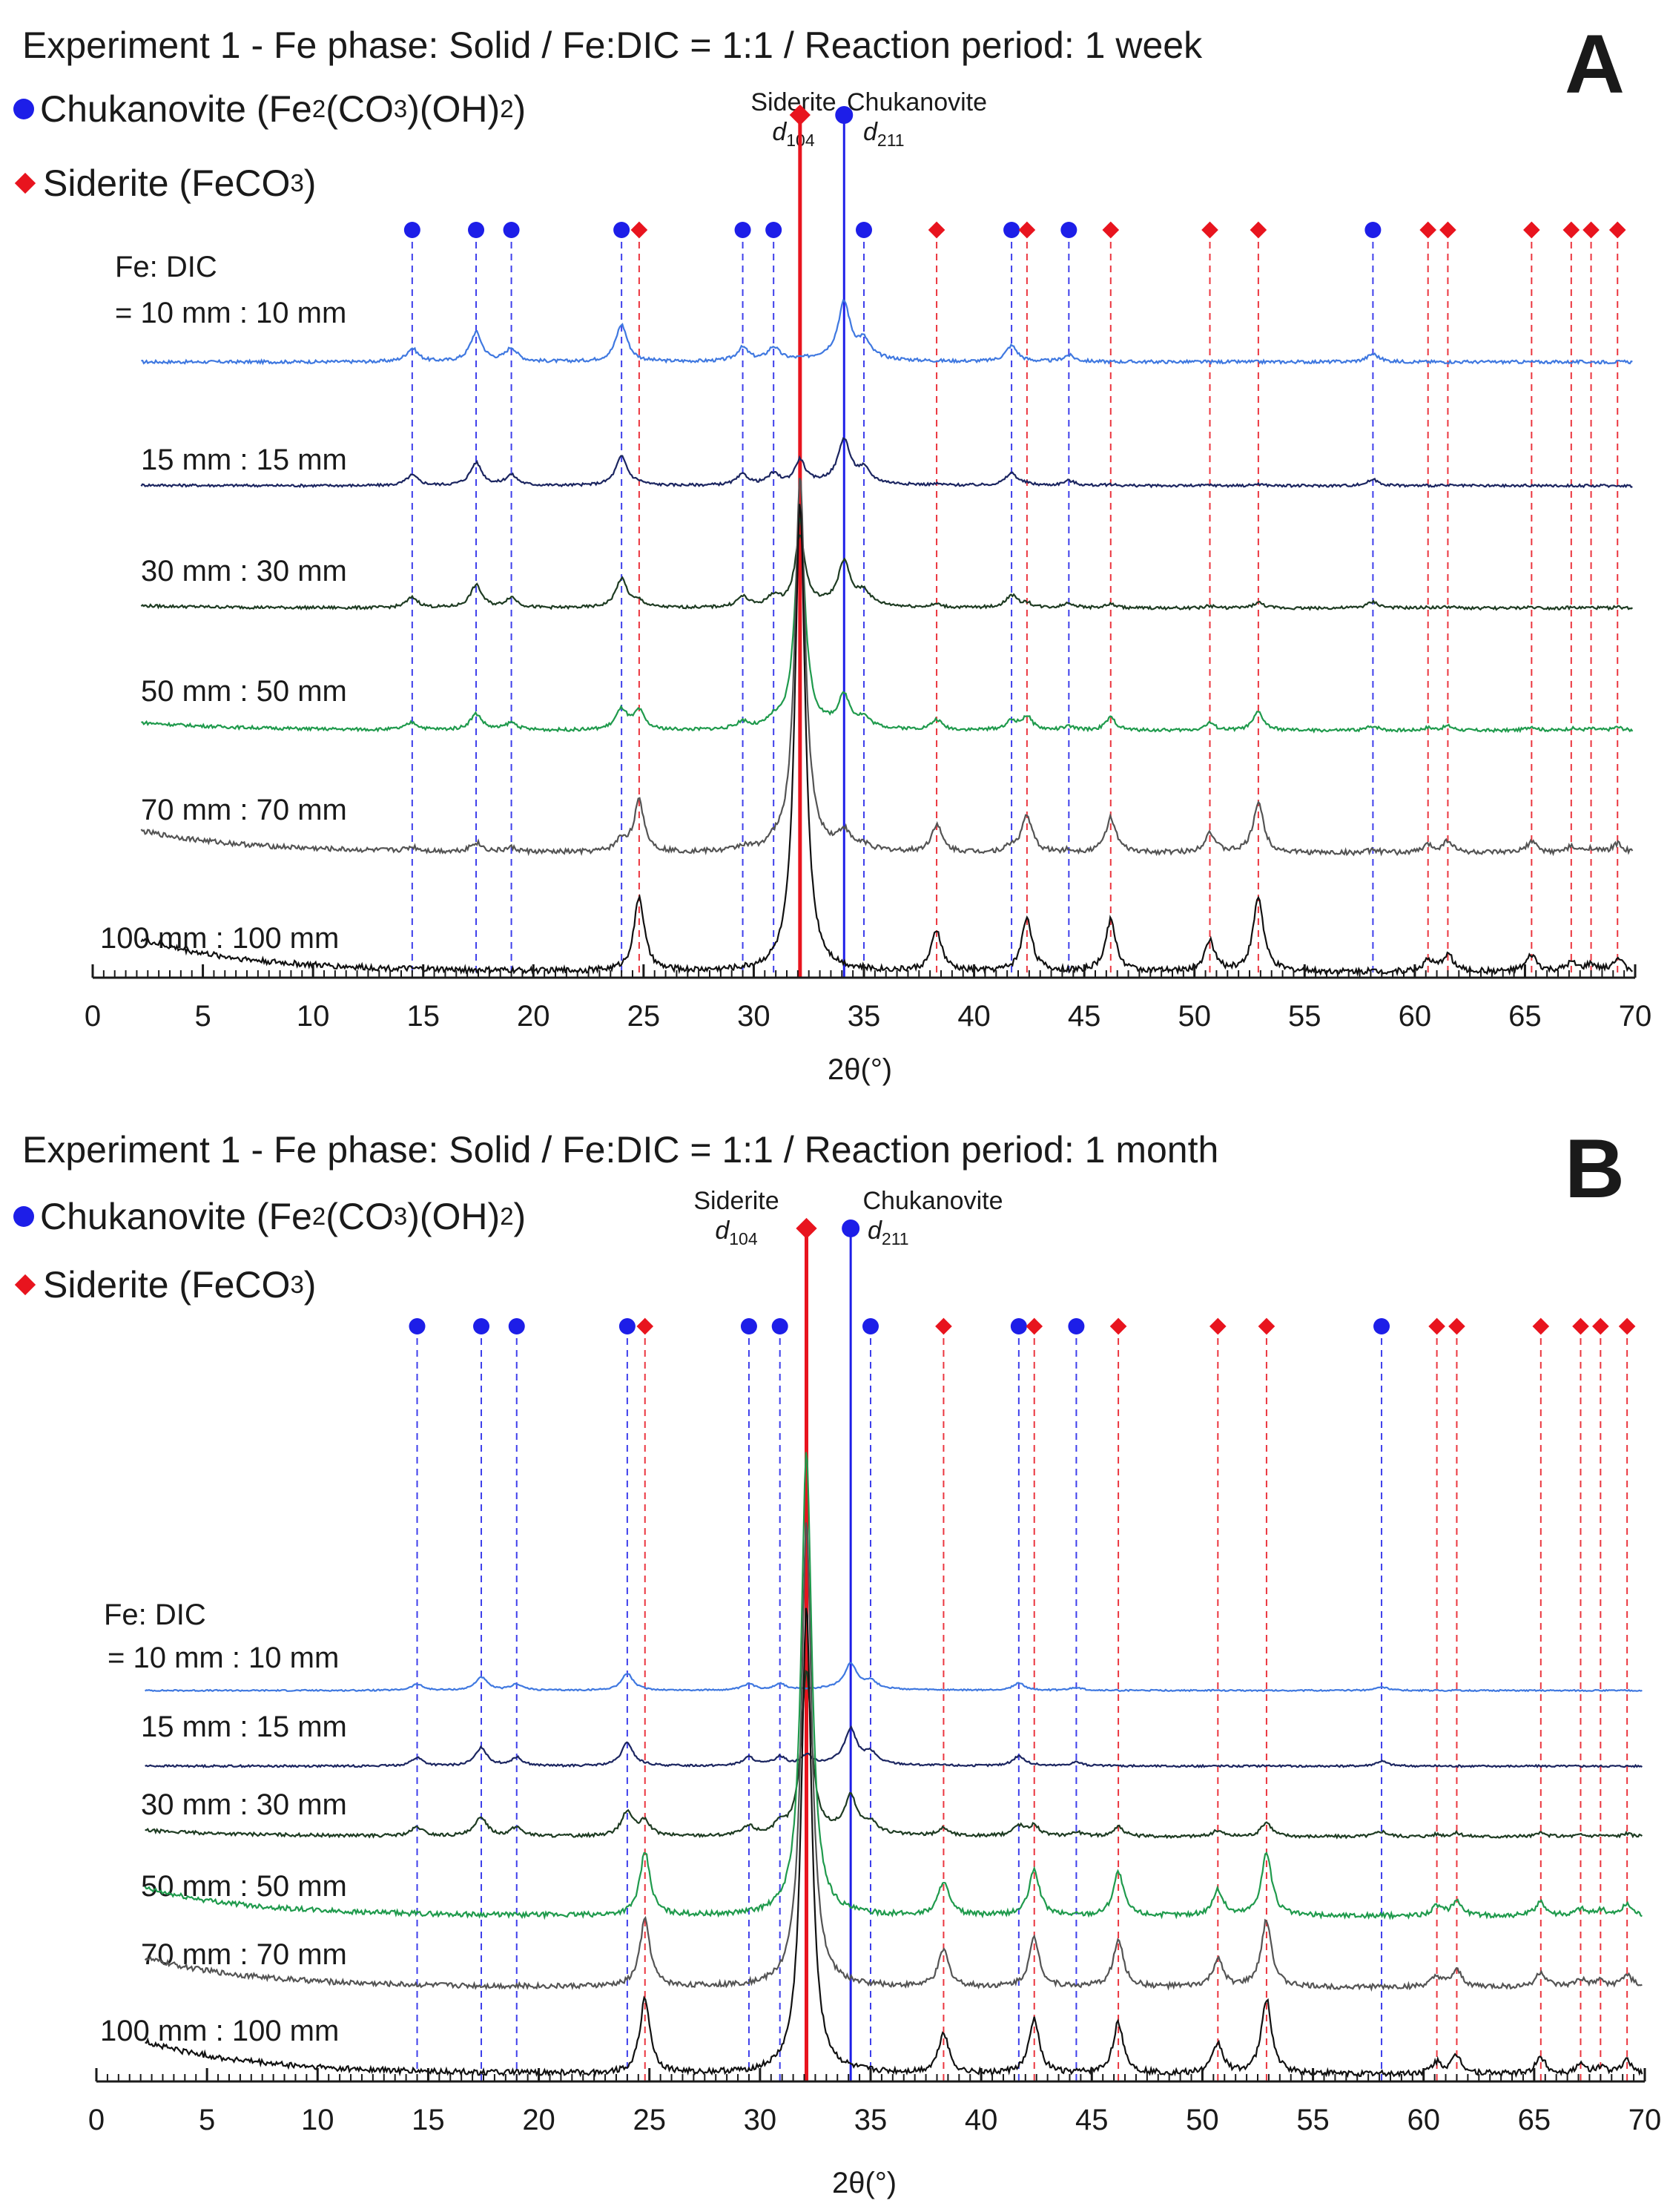  I want to click on series-label: 100 mm, so click(220, 2031).